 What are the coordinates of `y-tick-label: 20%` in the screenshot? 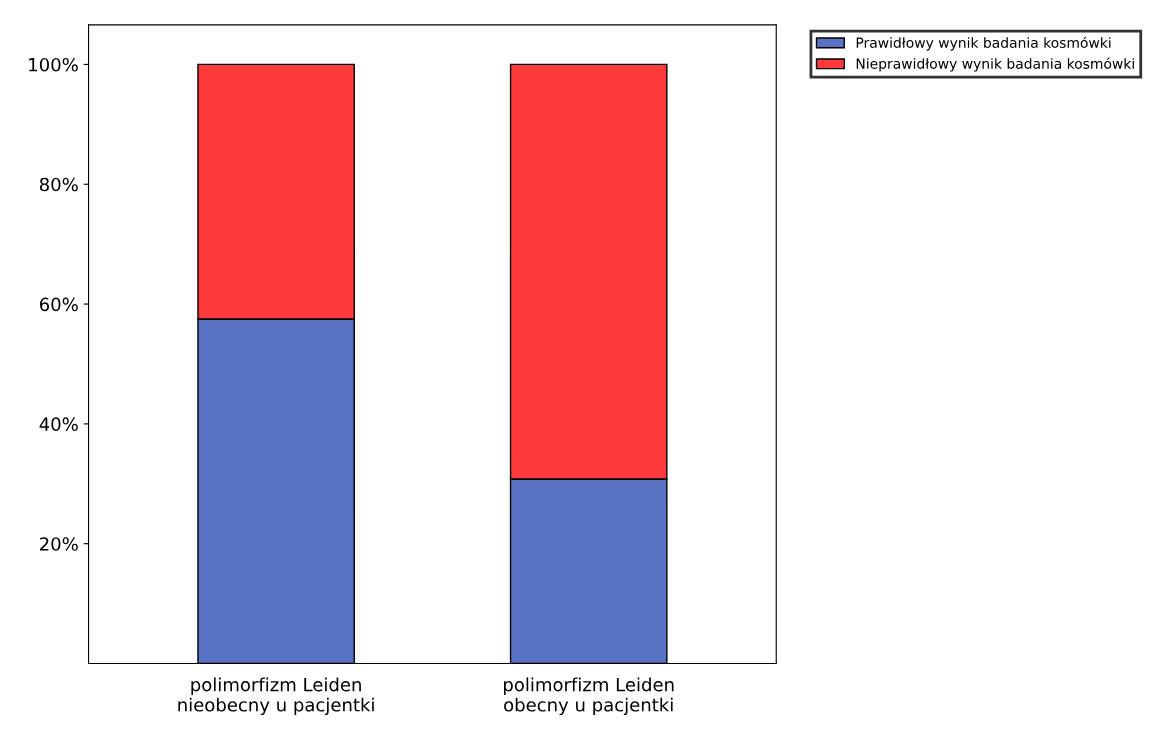 It's located at (59, 544).